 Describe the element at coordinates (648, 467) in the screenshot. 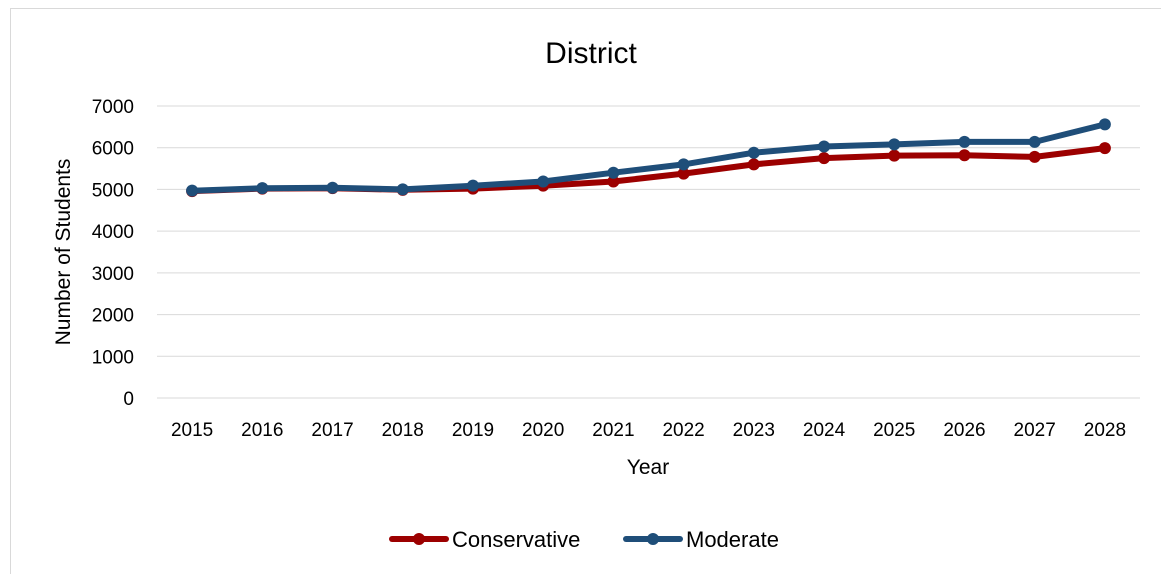

I see `x-axis-title: Year` at that location.